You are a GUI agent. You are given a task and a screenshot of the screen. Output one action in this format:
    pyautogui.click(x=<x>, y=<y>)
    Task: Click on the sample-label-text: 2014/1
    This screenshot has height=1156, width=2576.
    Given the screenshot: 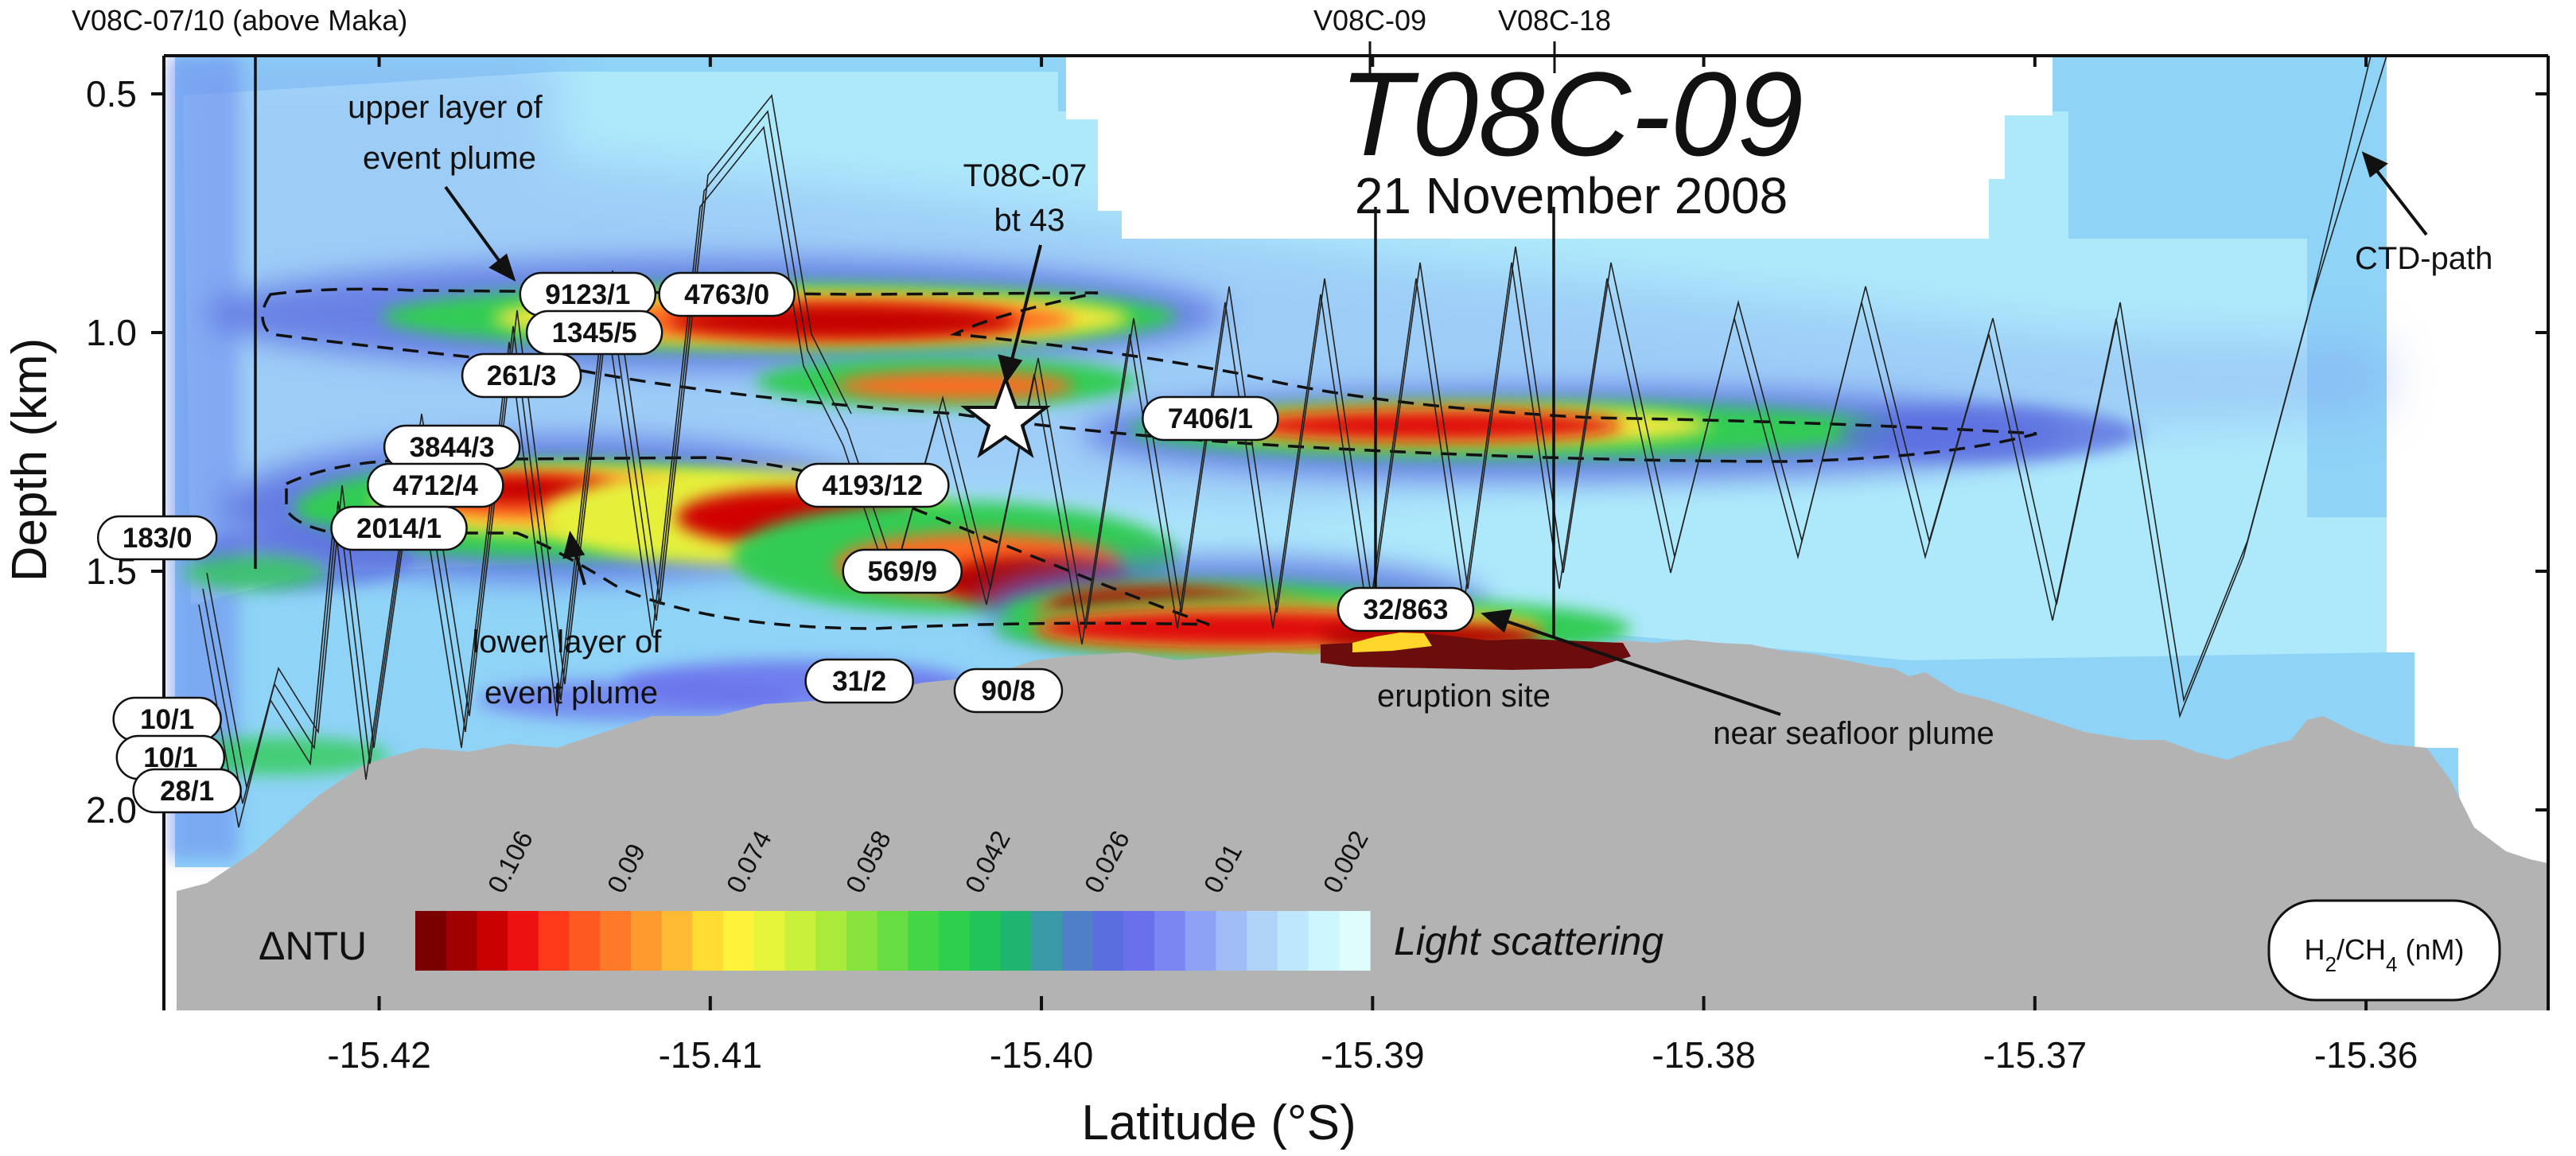 What is the action you would take?
    pyautogui.click(x=399, y=528)
    